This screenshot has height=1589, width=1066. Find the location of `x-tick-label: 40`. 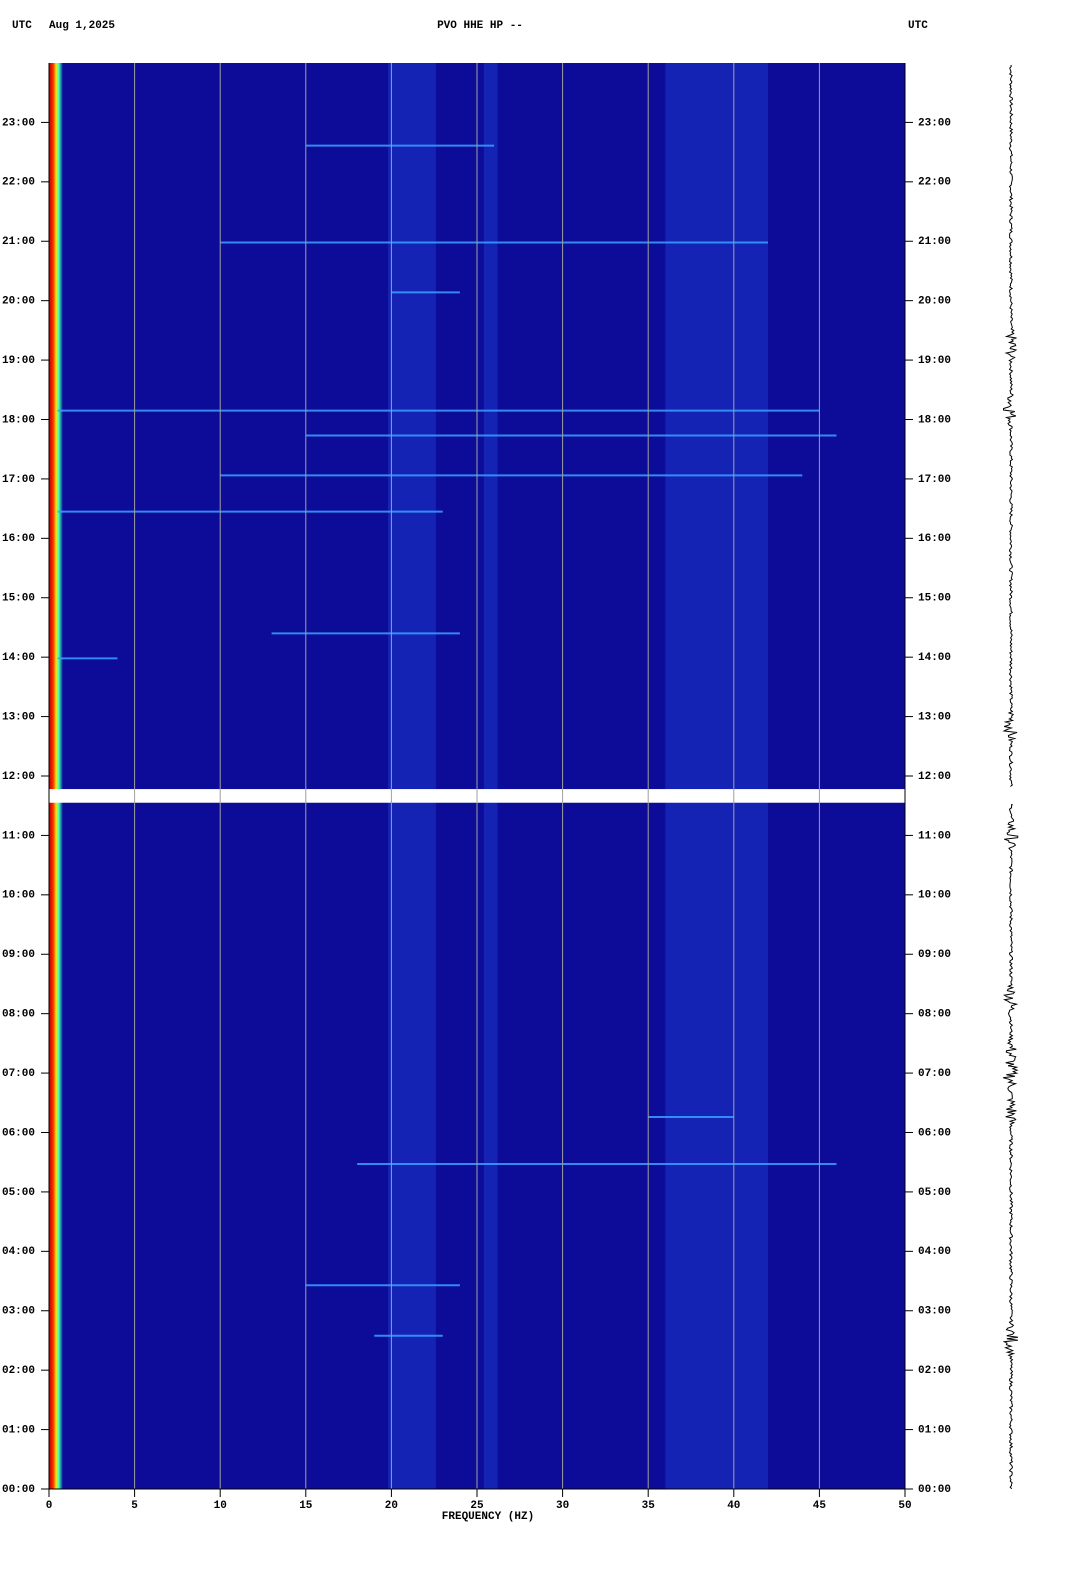

x-tick-label: 40 is located at coordinates (733, 1506).